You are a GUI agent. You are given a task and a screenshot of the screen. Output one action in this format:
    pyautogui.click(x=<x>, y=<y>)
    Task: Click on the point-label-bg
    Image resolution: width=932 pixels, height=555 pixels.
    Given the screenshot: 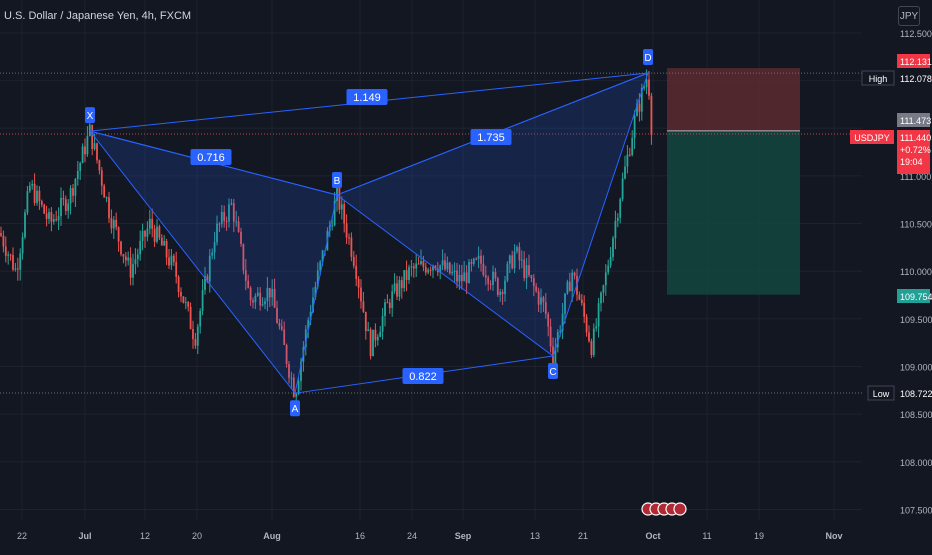 What is the action you would take?
    pyautogui.click(x=90, y=115)
    